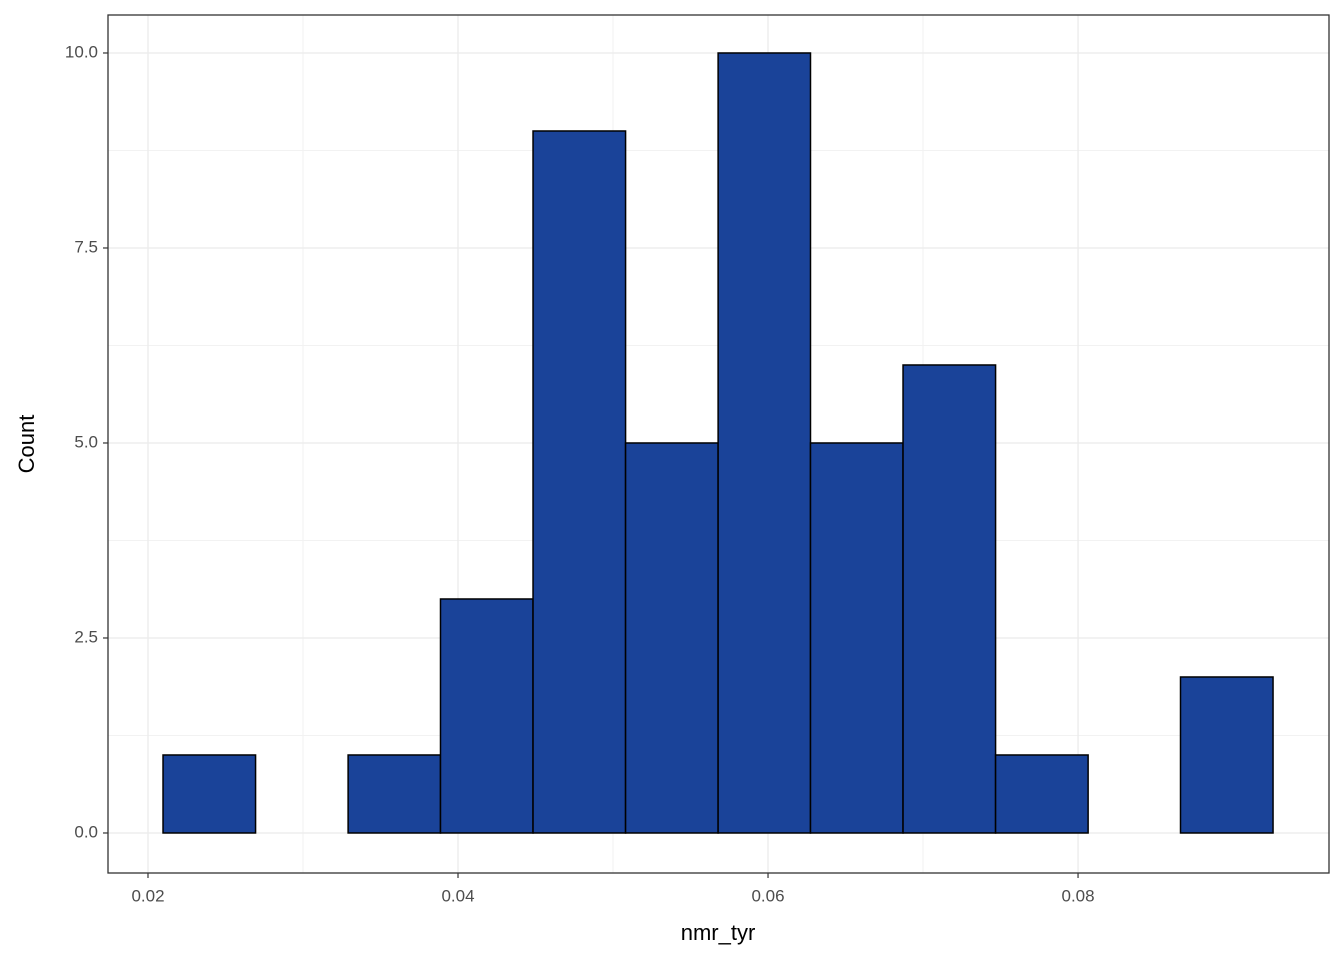  What do you see at coordinates (81, 51) in the screenshot?
I see `y-tick-label: 10.0` at bounding box center [81, 51].